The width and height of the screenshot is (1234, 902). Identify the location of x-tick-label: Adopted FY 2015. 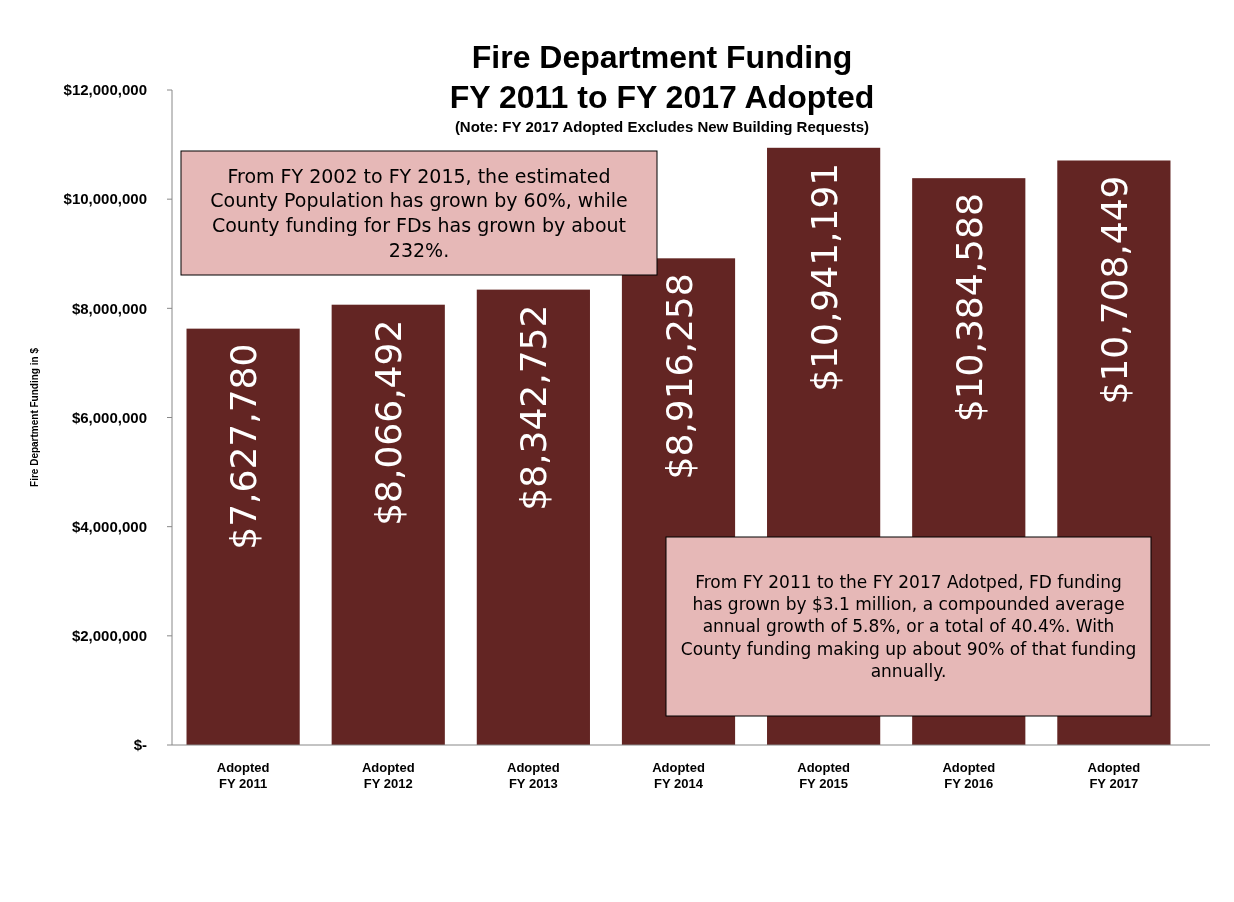
(824, 775).